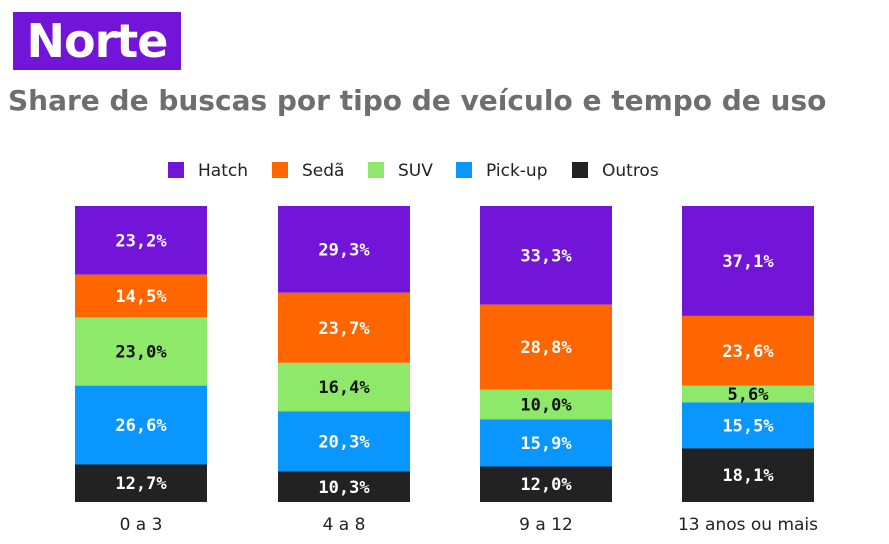  Describe the element at coordinates (748, 525) in the screenshot. I see `category-label-13-anos-ou-mais: 13 anos ou mais` at that location.